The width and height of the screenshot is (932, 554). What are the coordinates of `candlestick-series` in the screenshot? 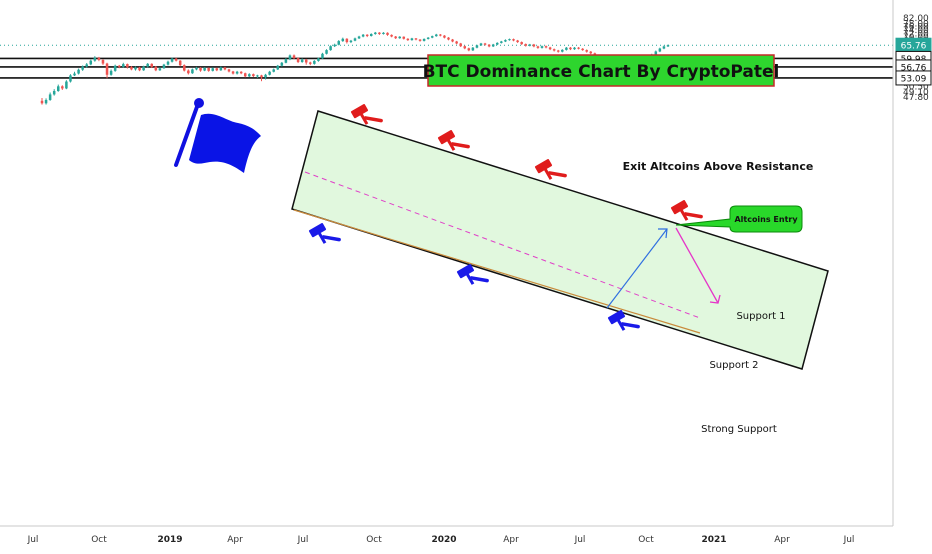 It's located at (355, 68).